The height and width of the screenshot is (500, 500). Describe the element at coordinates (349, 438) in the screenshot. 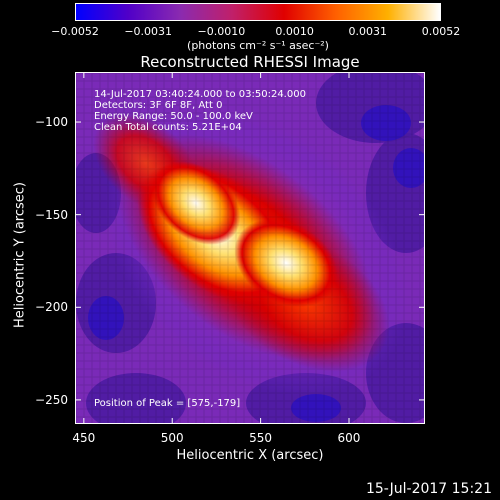

I see `x-tick-label: 600` at that location.